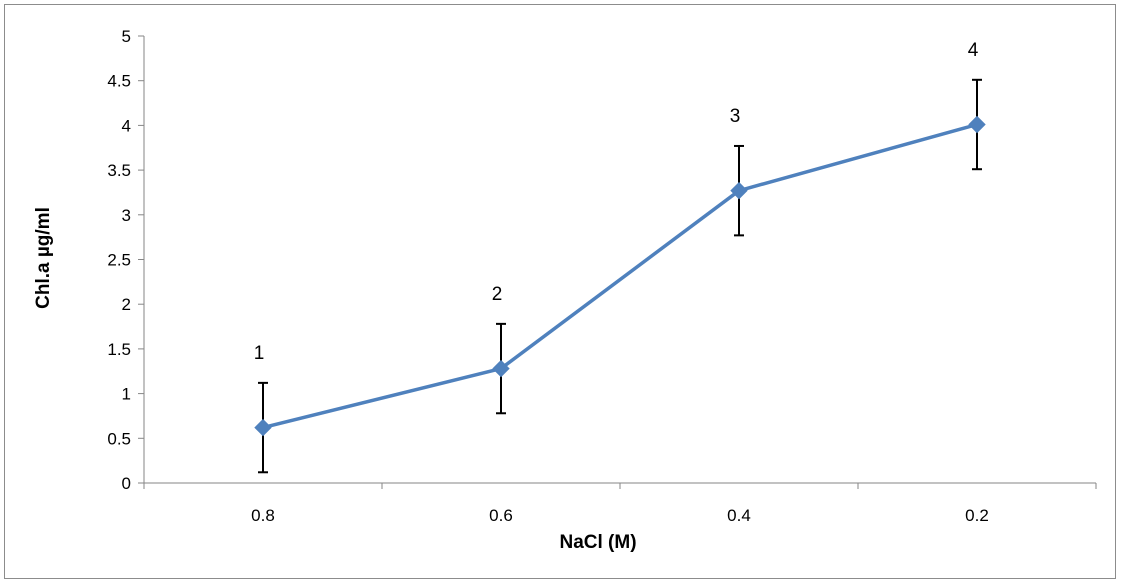 The image size is (1122, 585). What do you see at coordinates (126, 304) in the screenshot?
I see `y-tick-label: 2` at bounding box center [126, 304].